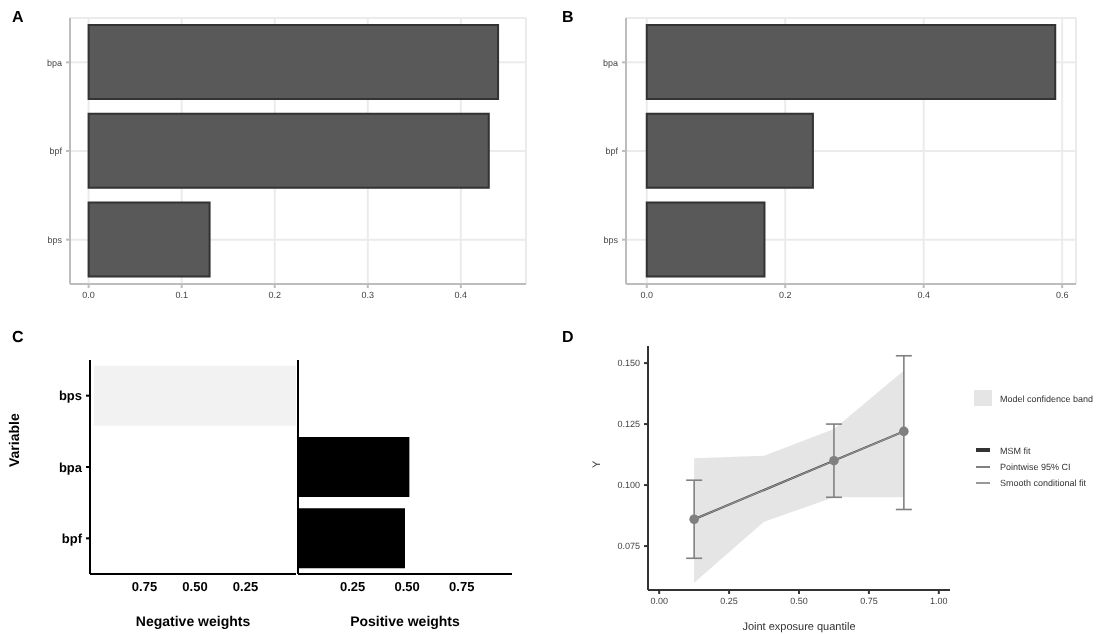 This screenshot has width=1100, height=634. Describe the element at coordinates (568, 17) in the screenshot. I see `chart-title: B` at that location.